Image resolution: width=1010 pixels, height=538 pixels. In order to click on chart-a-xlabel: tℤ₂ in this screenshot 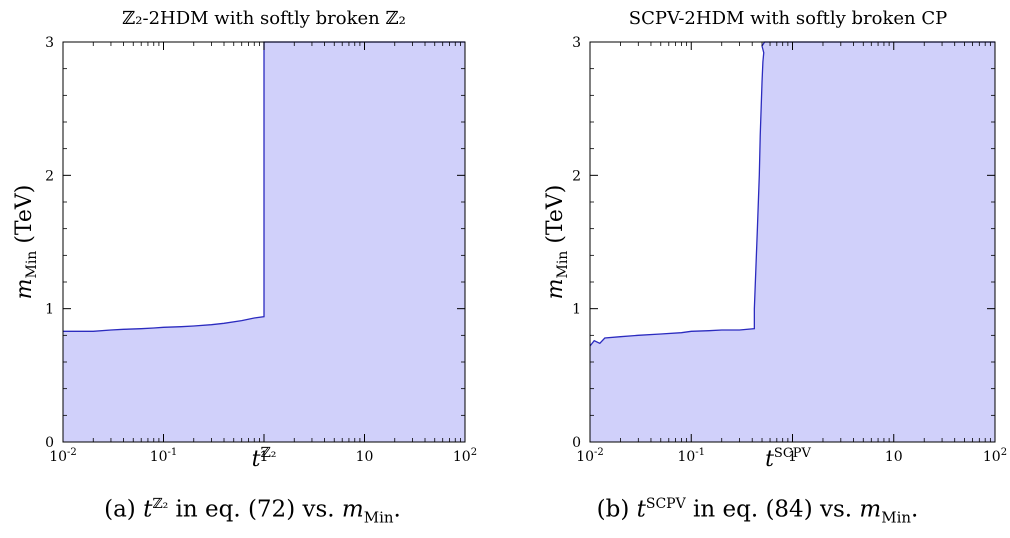, I will do `click(264, 458)`.